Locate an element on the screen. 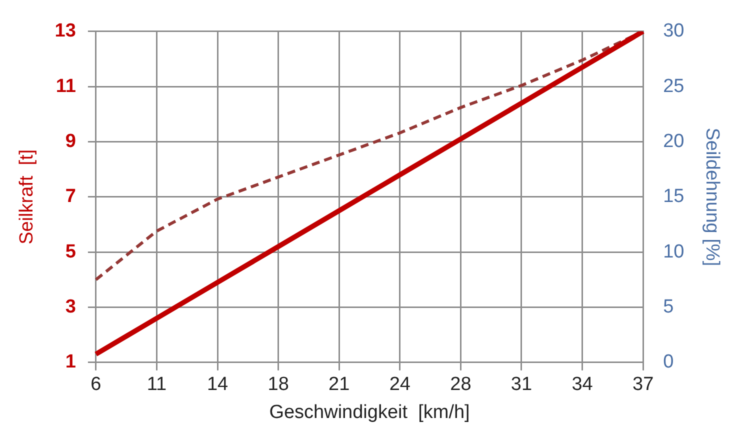 The width and height of the screenshot is (743, 436). x-axis-title: Geschwindigkeit [km/h] is located at coordinates (369, 412).